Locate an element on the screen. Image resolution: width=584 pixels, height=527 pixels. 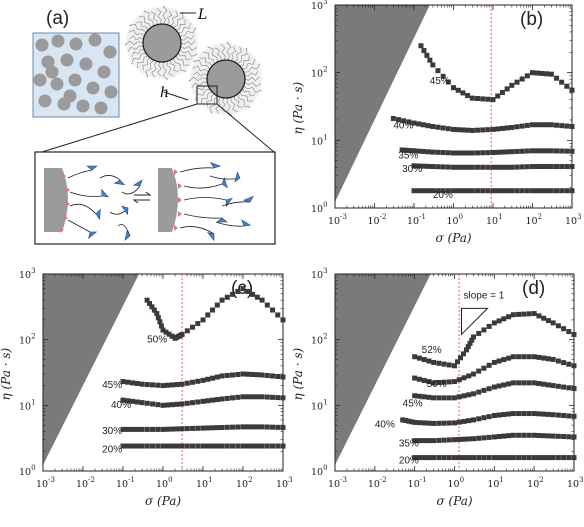
binding-inset is located at coordinates (155, 198).